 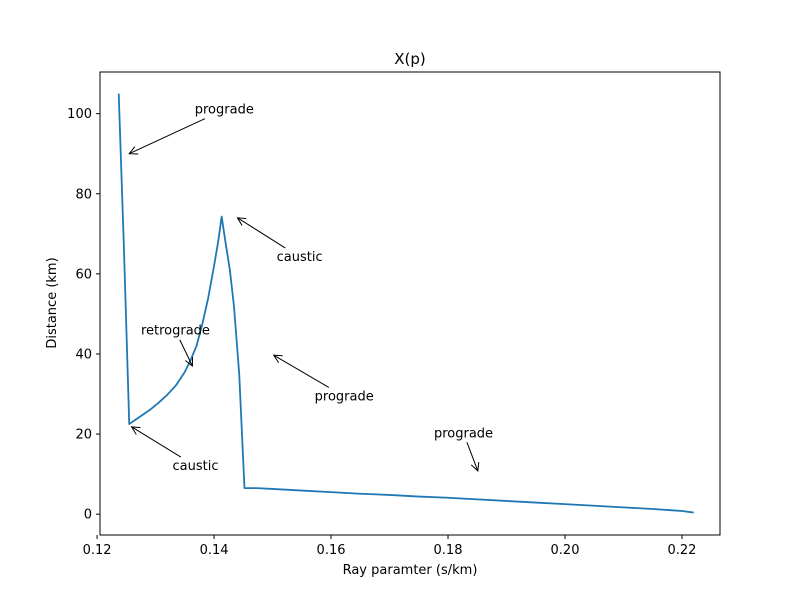 What do you see at coordinates (97, 550) in the screenshot?
I see `x-tick-label: 0.12` at bounding box center [97, 550].